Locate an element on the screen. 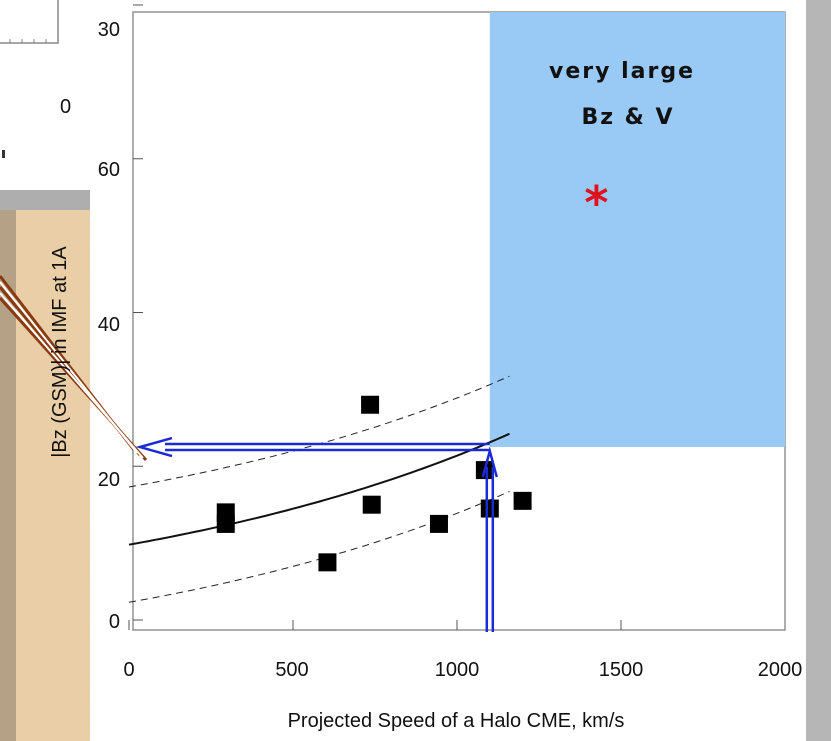 This screenshot has width=831, height=741. threshold-arrows is located at coordinates (317, 534).